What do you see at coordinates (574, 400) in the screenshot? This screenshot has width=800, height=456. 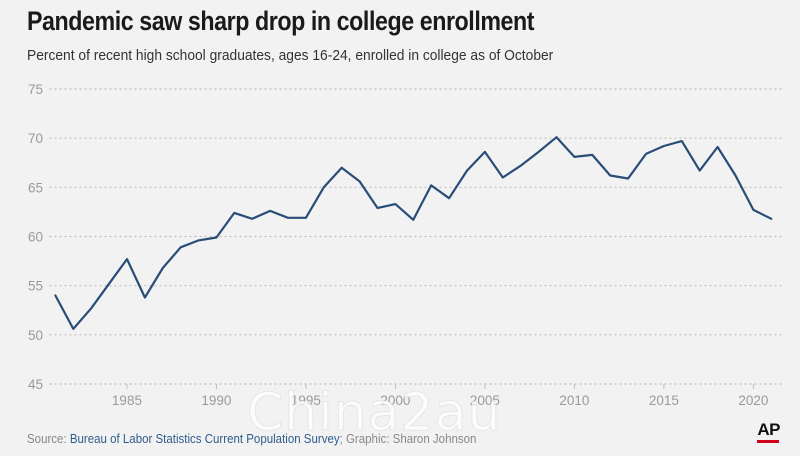 I see `x-tick-label: 2010` at bounding box center [574, 400].